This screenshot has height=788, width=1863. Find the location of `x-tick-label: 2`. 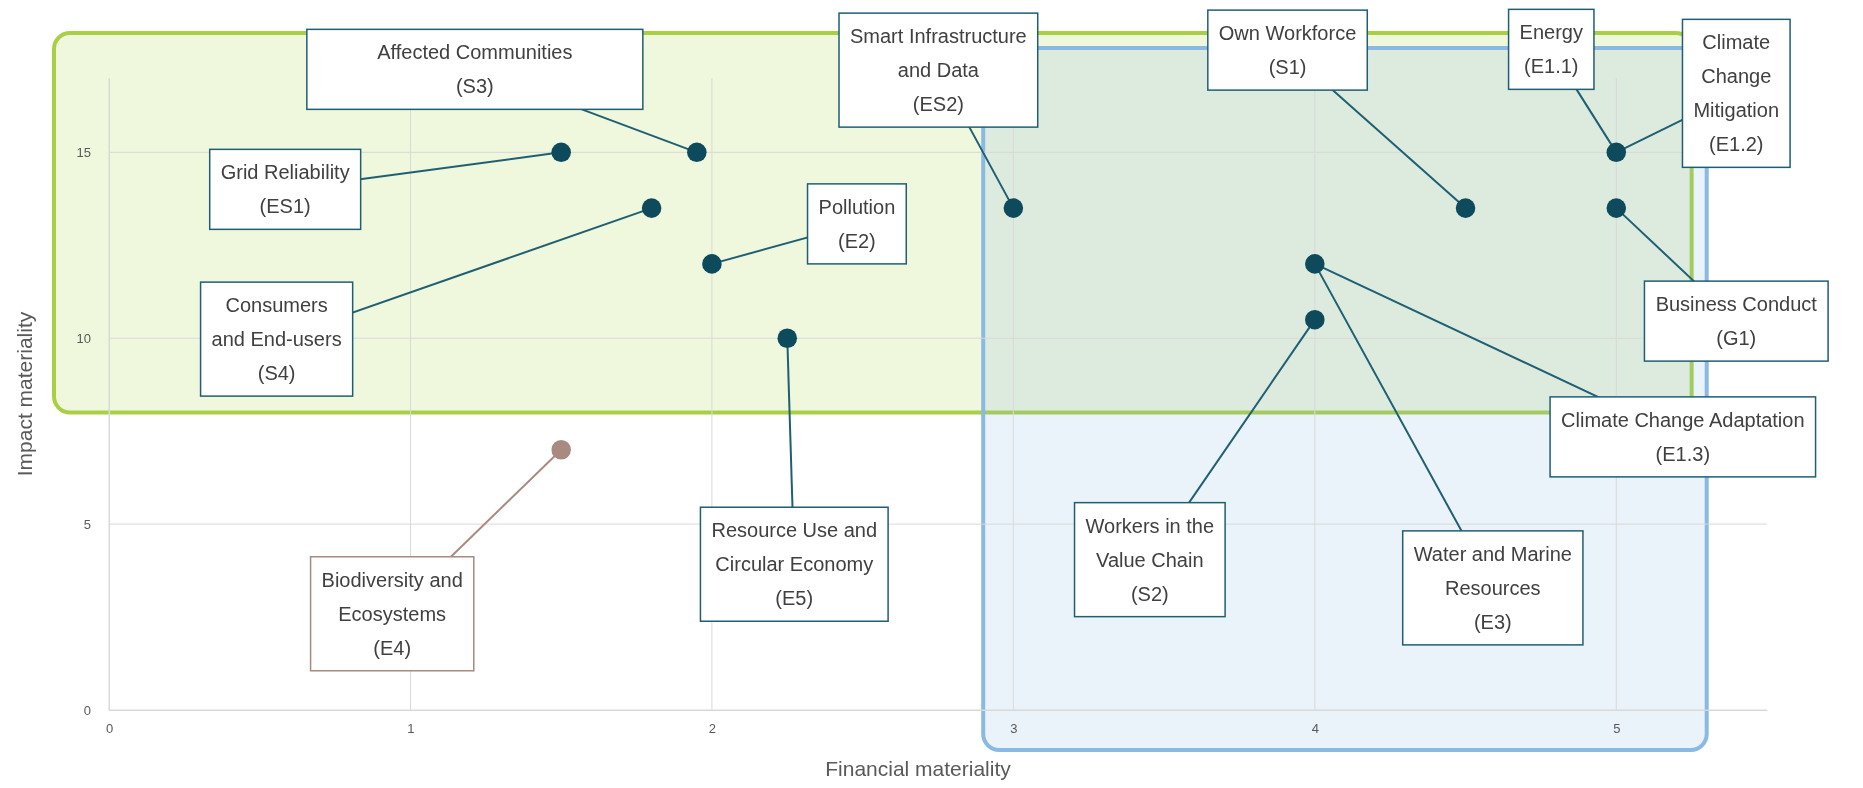

x-tick-label: 2 is located at coordinates (712, 729).